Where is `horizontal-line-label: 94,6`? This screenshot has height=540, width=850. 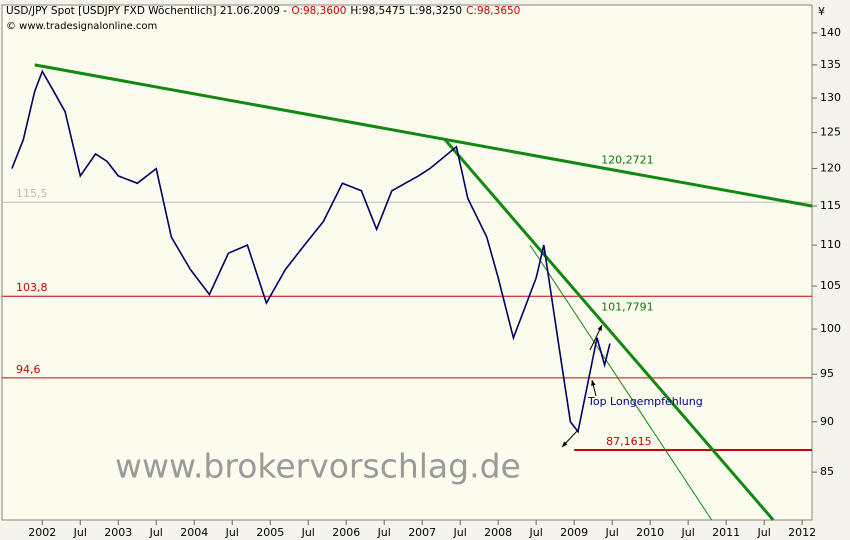
horizontal-line-label: 94,6 is located at coordinates (28, 369).